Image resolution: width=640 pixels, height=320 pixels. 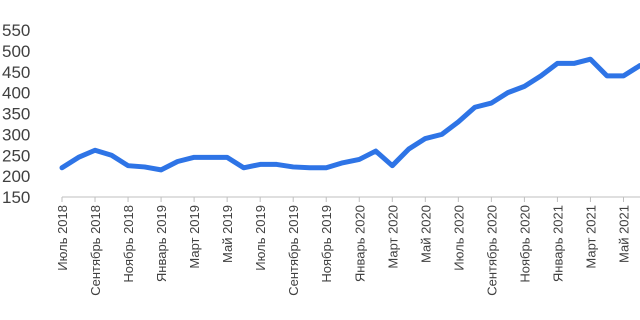 I want to click on y-tick-label: 400, so click(x=16, y=93).